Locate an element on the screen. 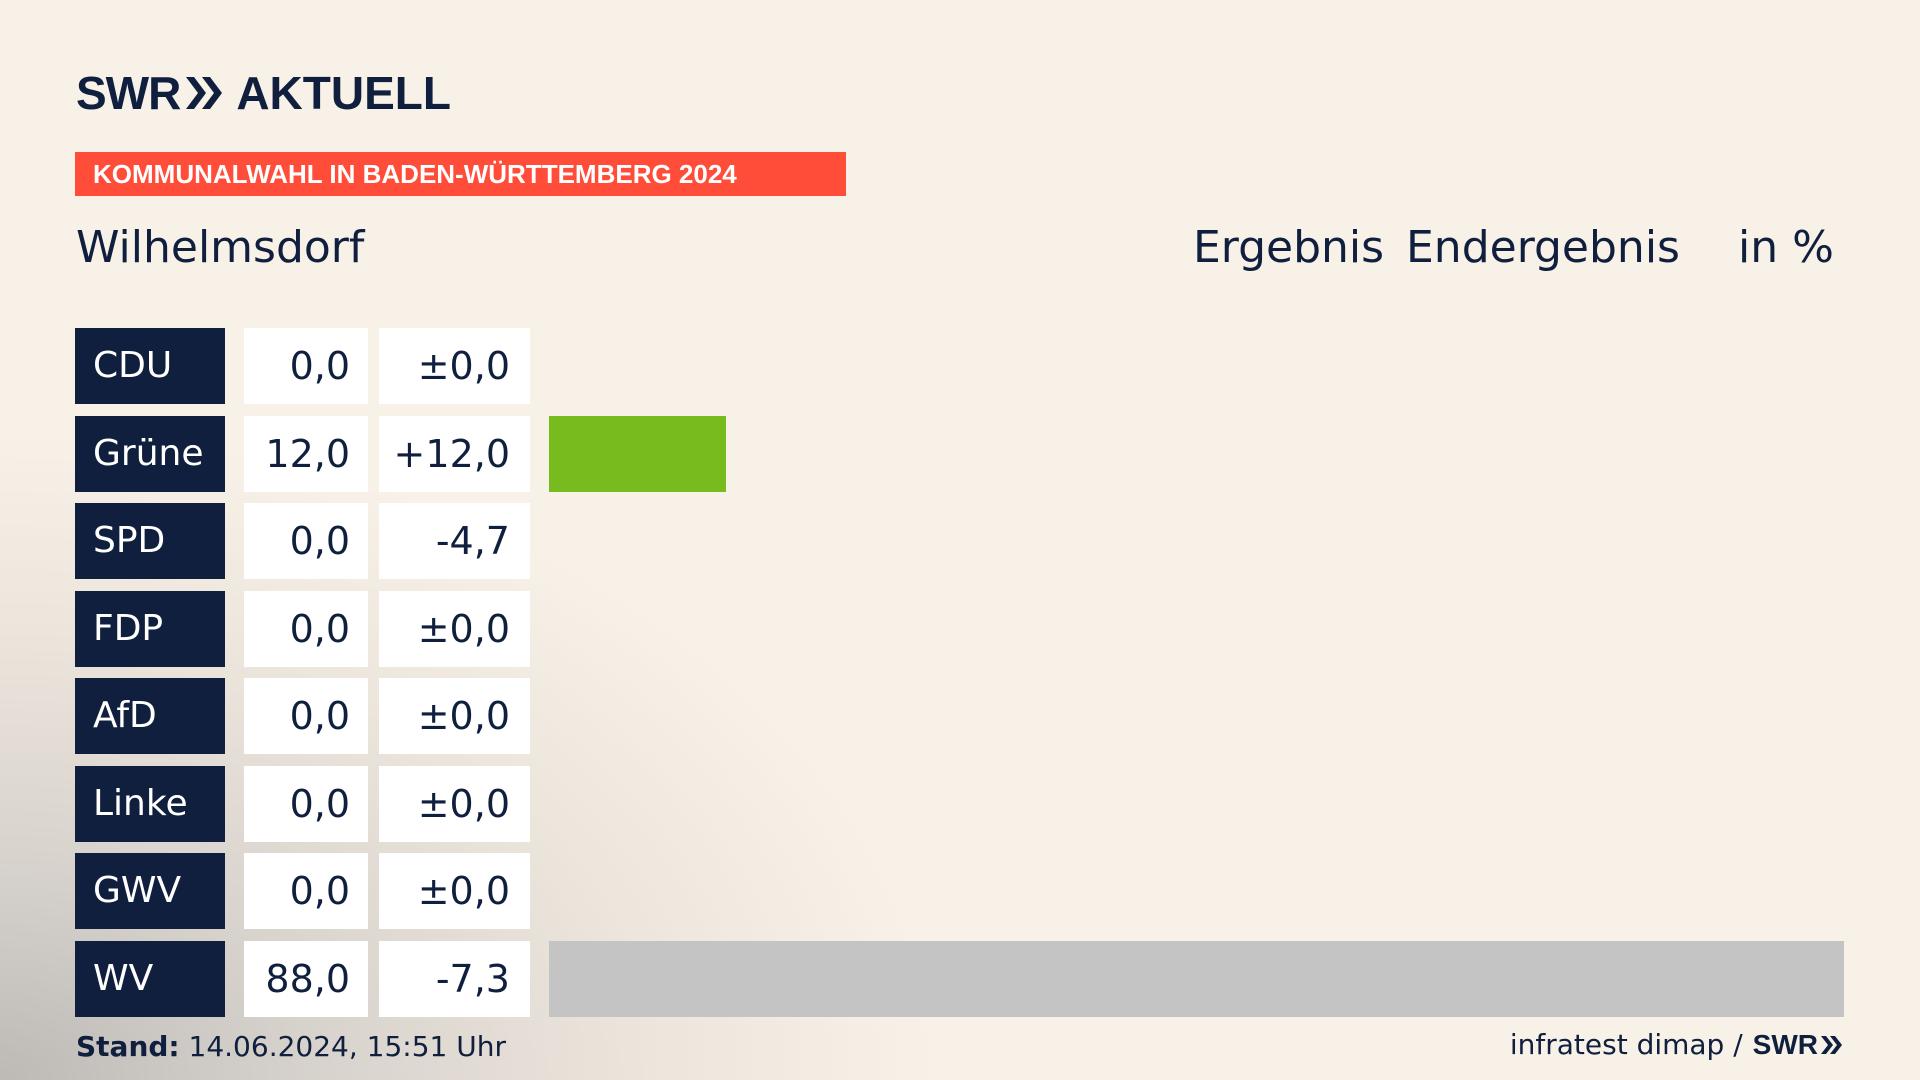  result-row: Linke 0,0 ±0,0 is located at coordinates (960, 804).